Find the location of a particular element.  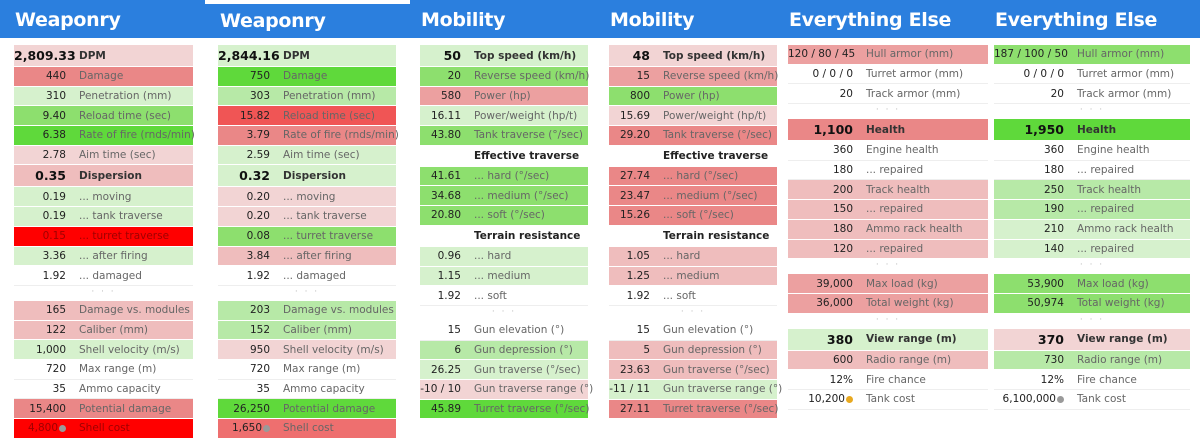

stat-value-text: 0.96 is located at coordinates (449, 256).